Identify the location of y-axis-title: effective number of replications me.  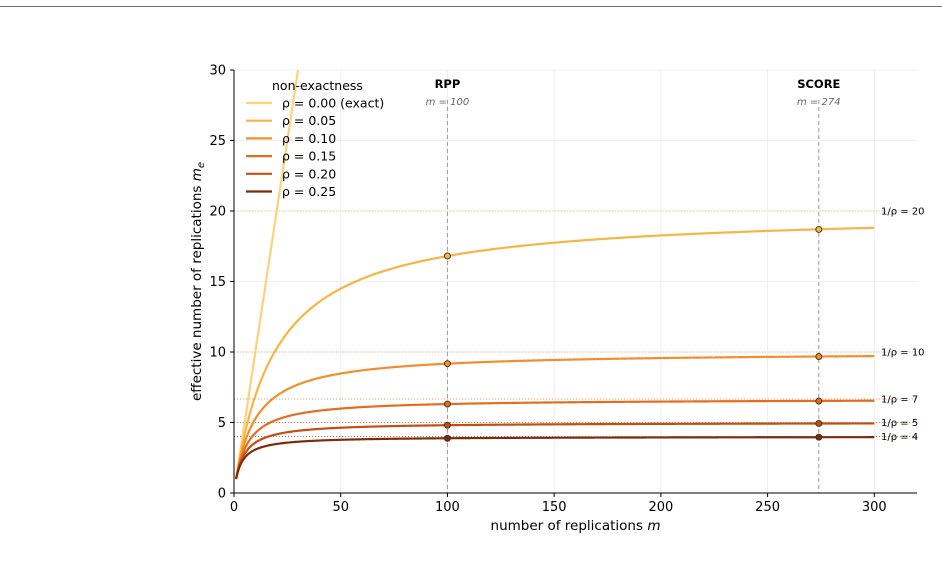
(198, 281).